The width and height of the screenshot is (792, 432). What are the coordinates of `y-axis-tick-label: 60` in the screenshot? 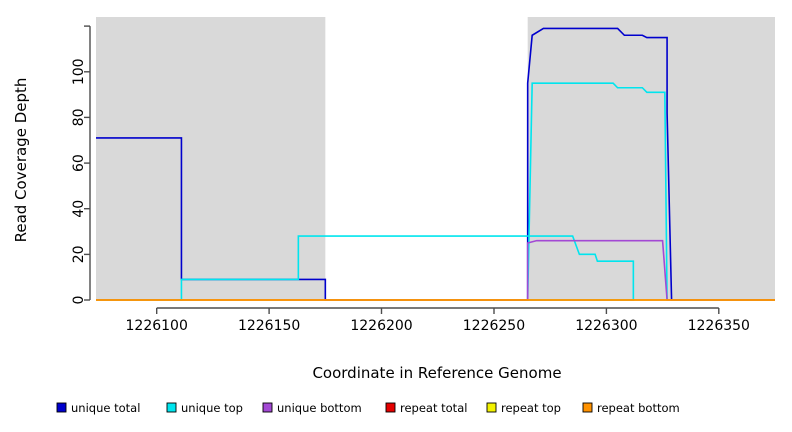 It's located at (79, 163).